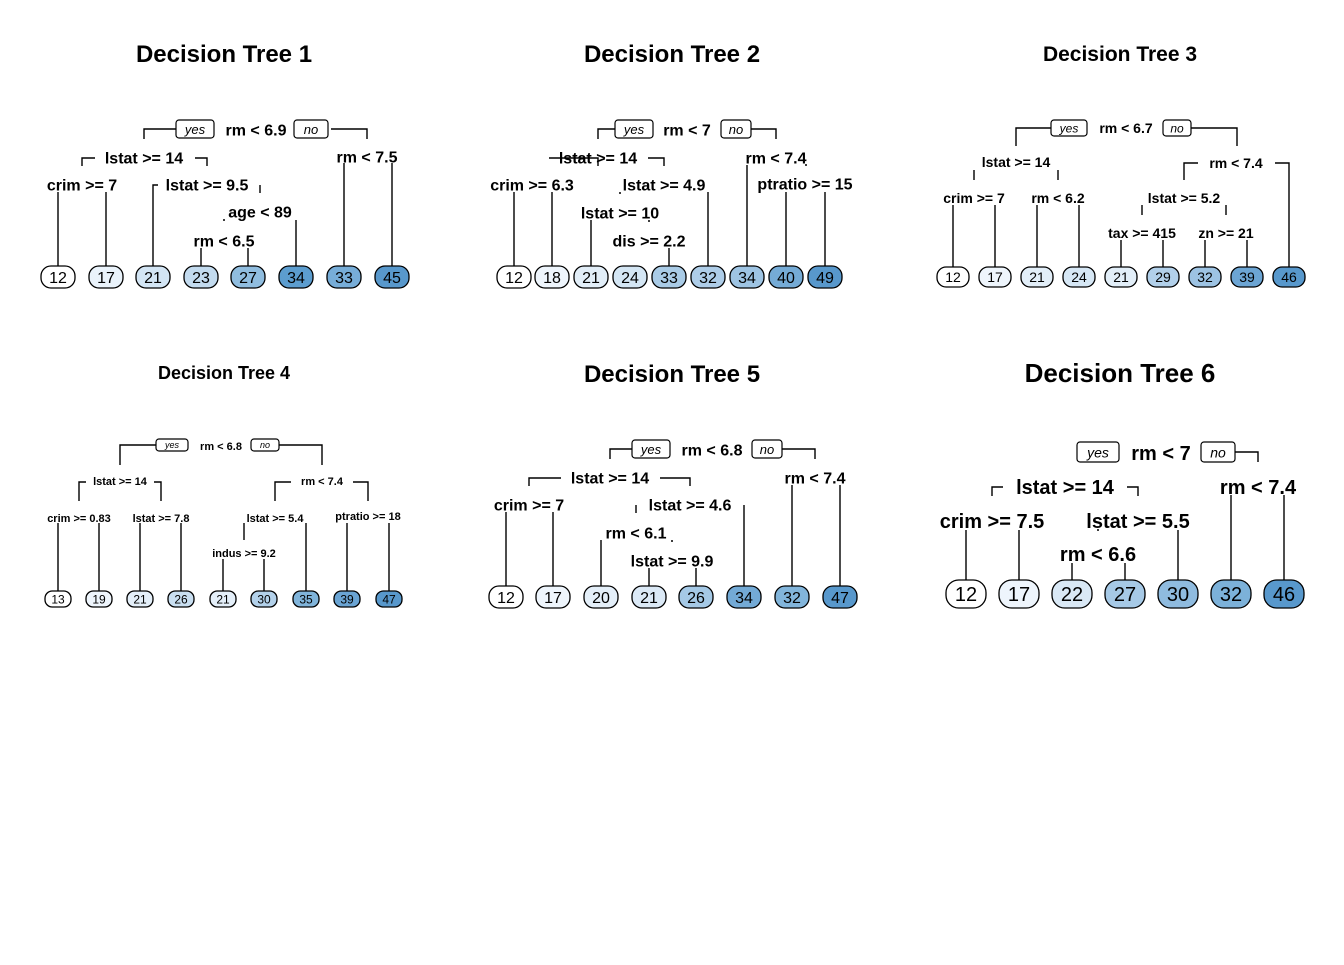  Describe the element at coordinates (99, 599) in the screenshot. I see `leaf-value: 19` at that location.